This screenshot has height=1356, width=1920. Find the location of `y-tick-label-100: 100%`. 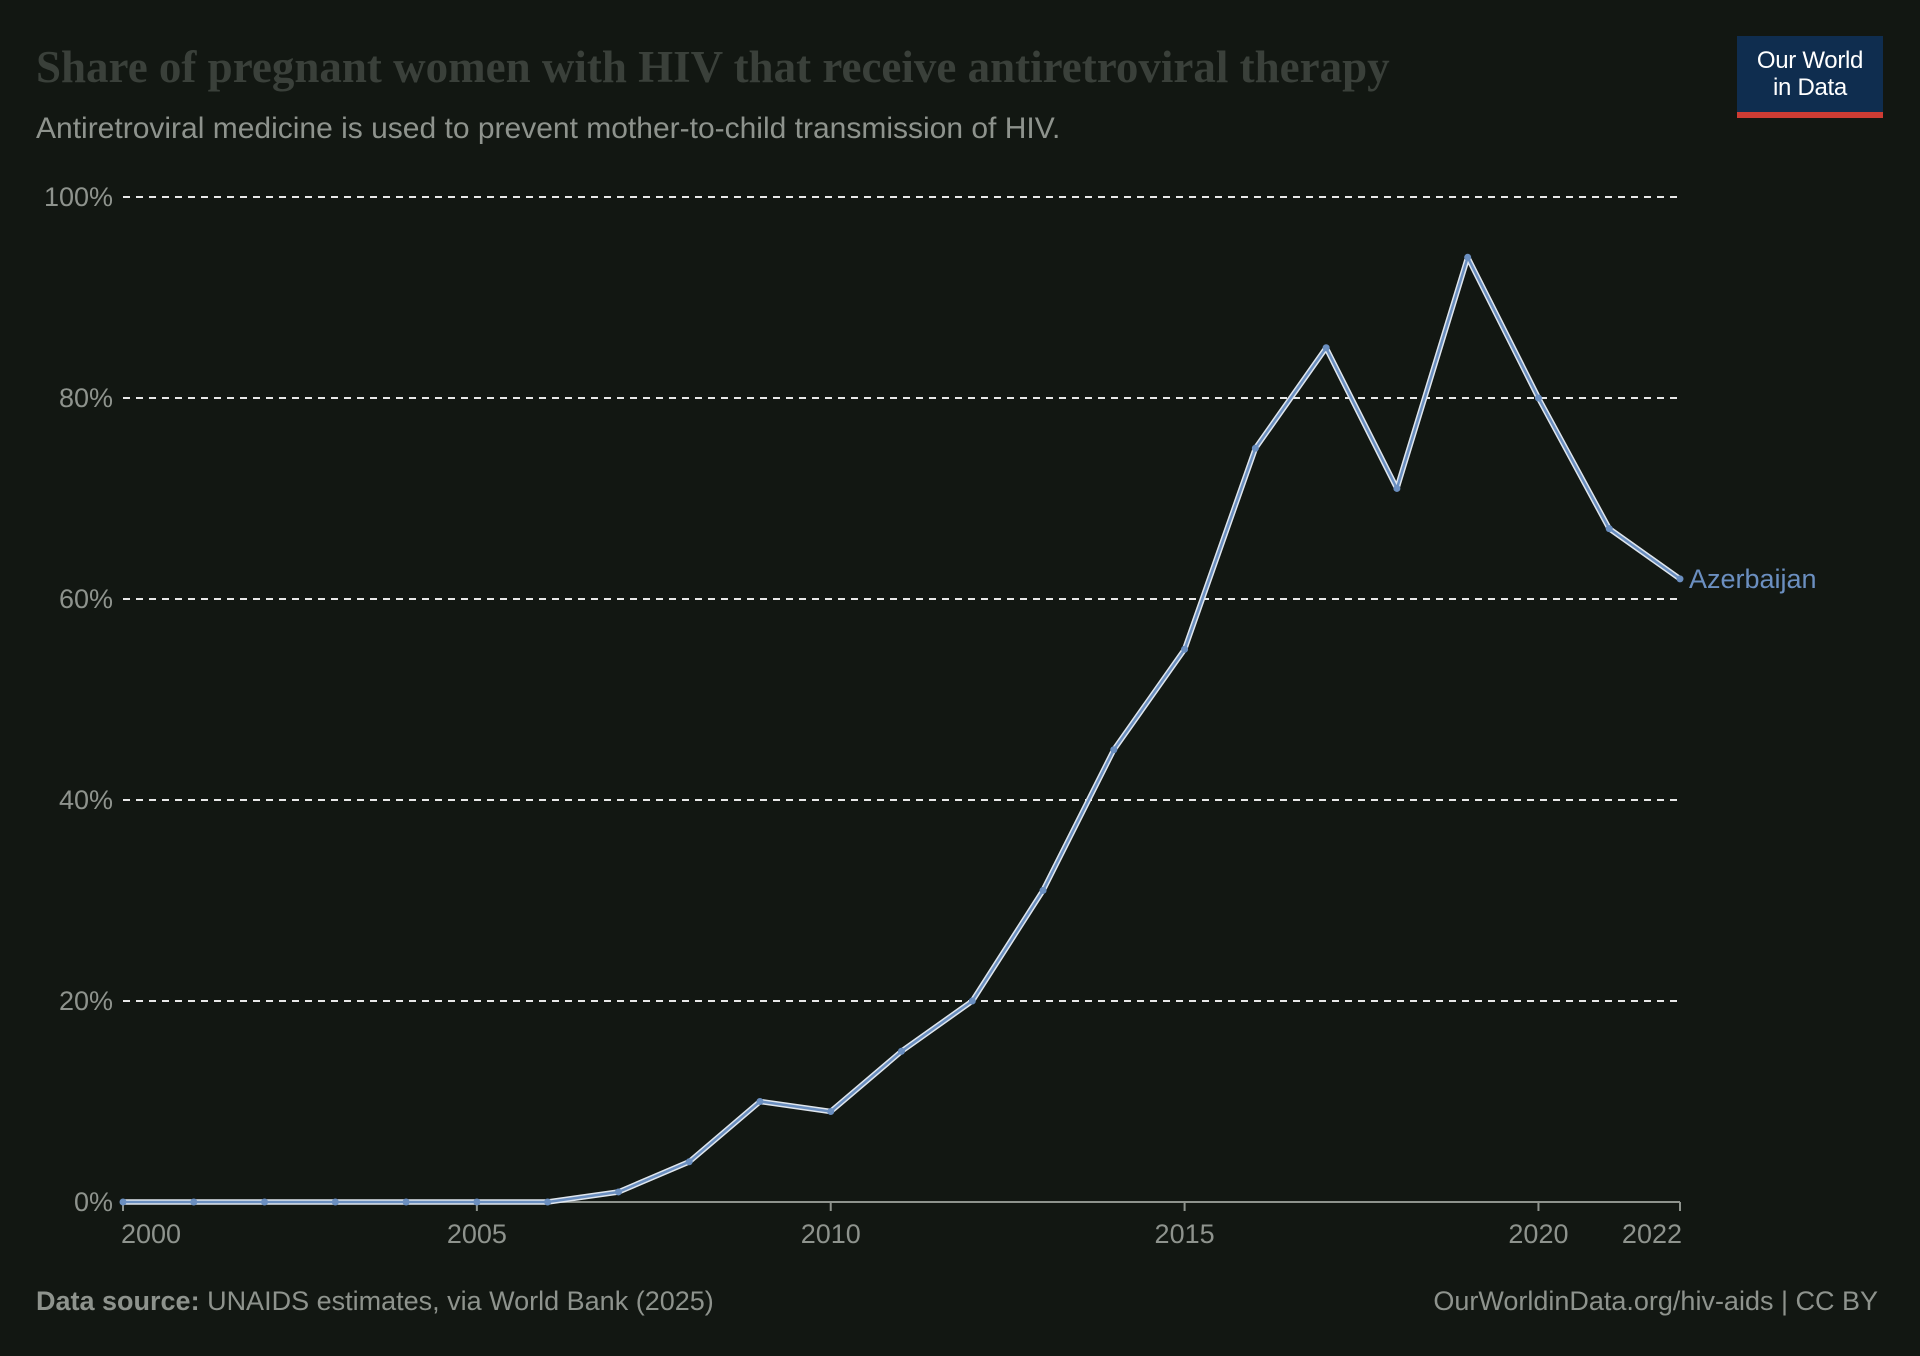

y-tick-label-100: 100% is located at coordinates (78, 197).